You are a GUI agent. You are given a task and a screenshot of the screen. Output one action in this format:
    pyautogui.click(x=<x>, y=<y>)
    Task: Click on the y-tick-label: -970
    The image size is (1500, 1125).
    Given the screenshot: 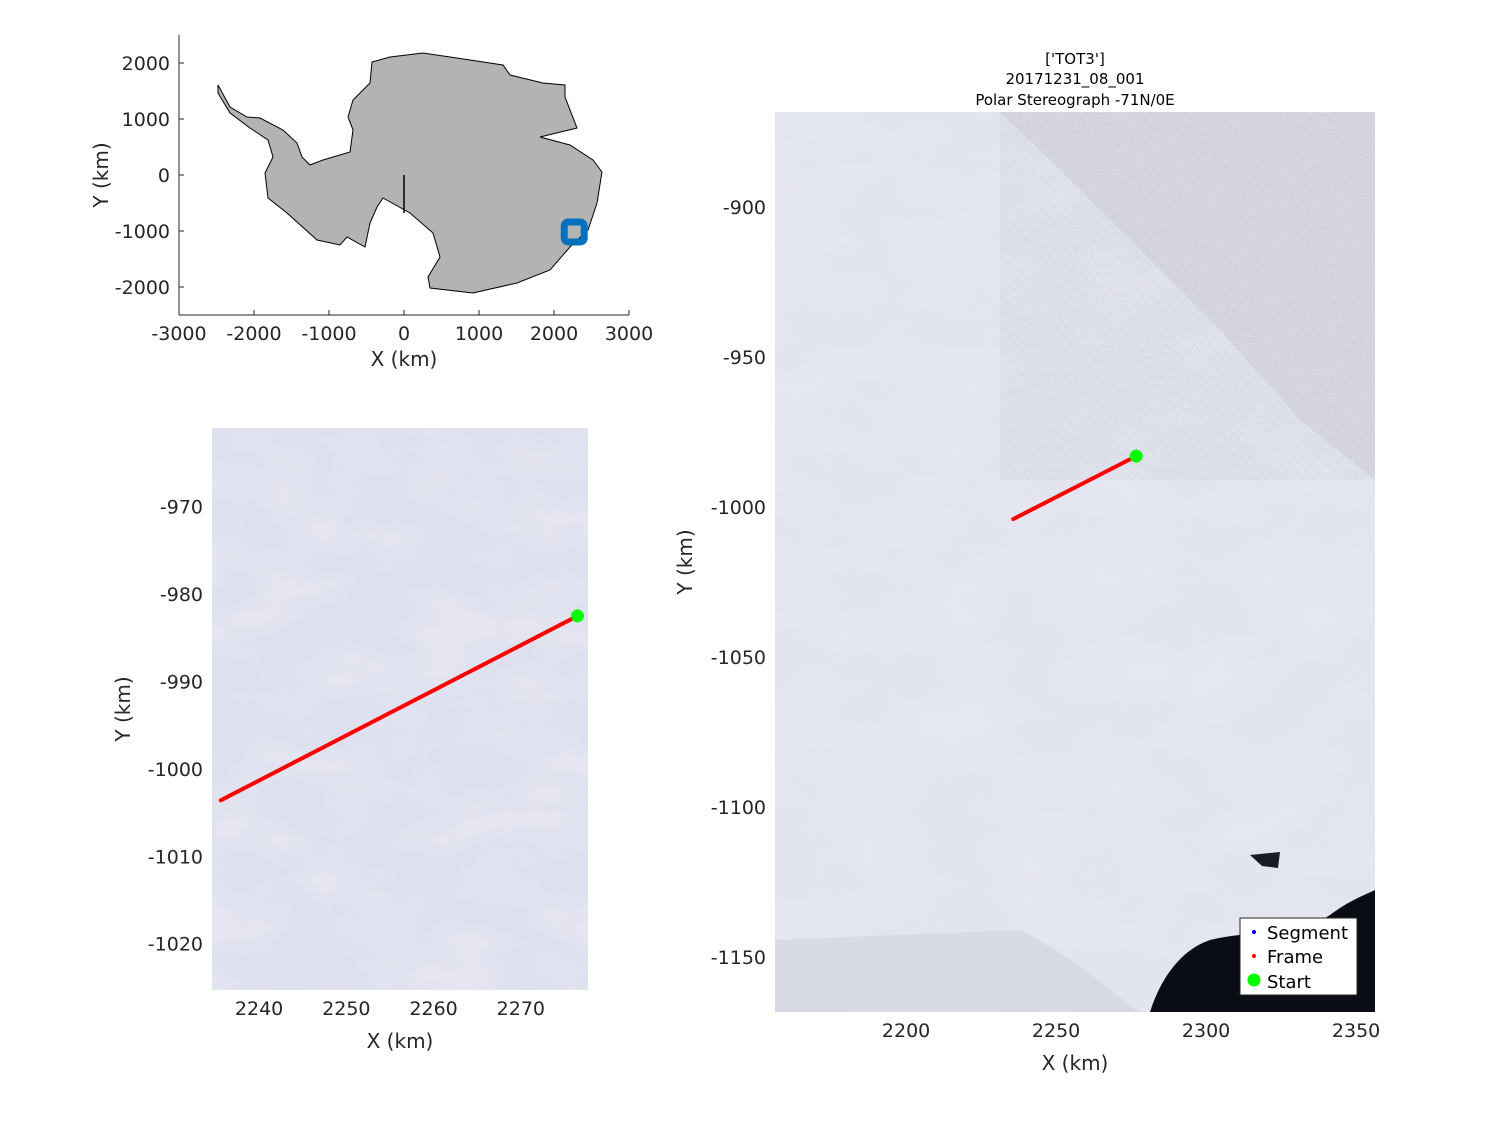 What is the action you would take?
    pyautogui.click(x=181, y=508)
    